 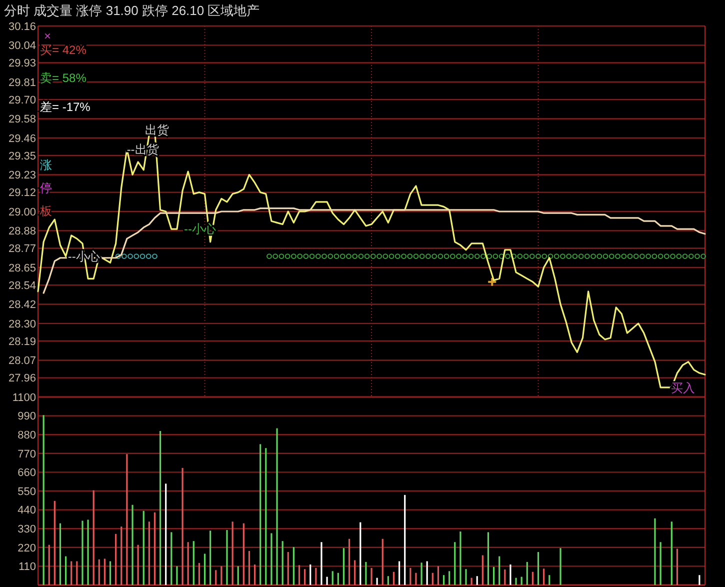 I want to click on y-tick-label: 330, so click(x=27, y=529).